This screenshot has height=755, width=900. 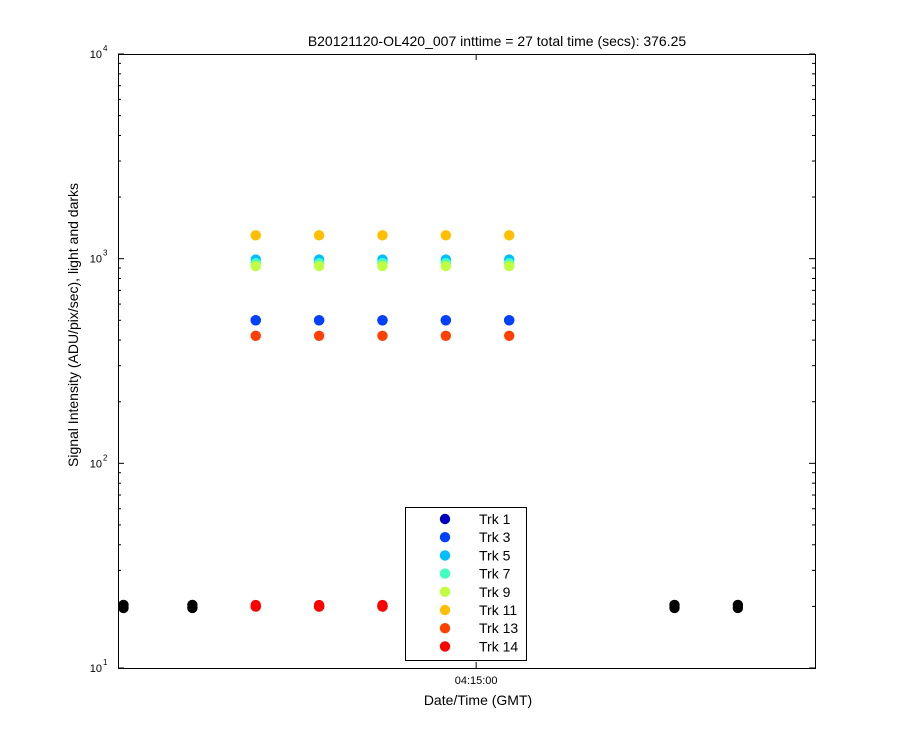 What do you see at coordinates (105, 48) in the screenshot?
I see `y-tick-exponent: 4` at bounding box center [105, 48].